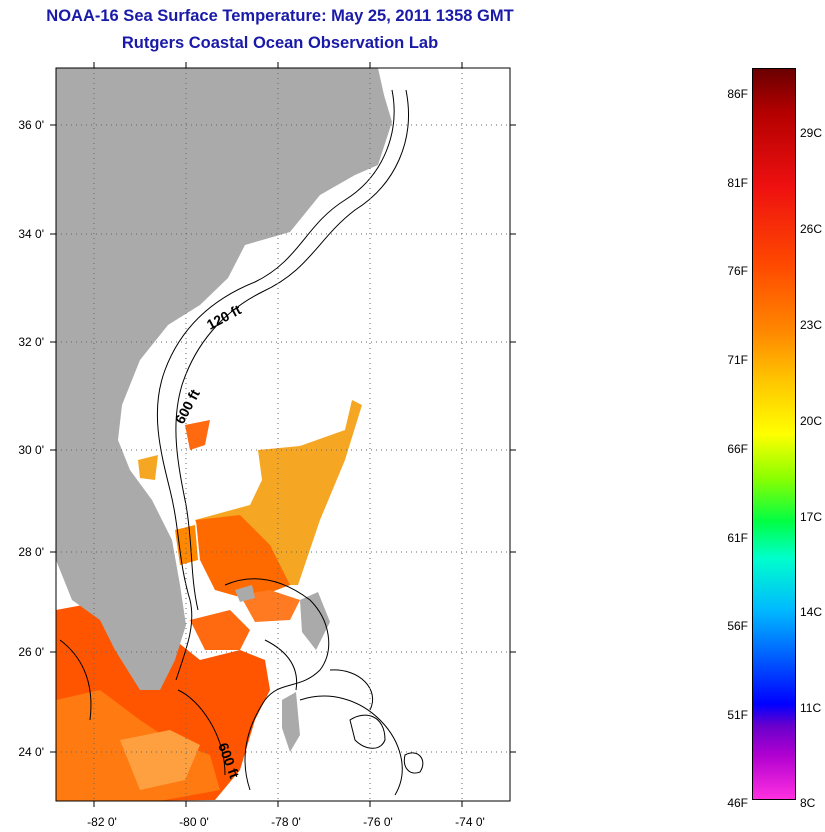  What do you see at coordinates (774, 434) in the screenshot?
I see `temperature-colorbar` at bounding box center [774, 434].